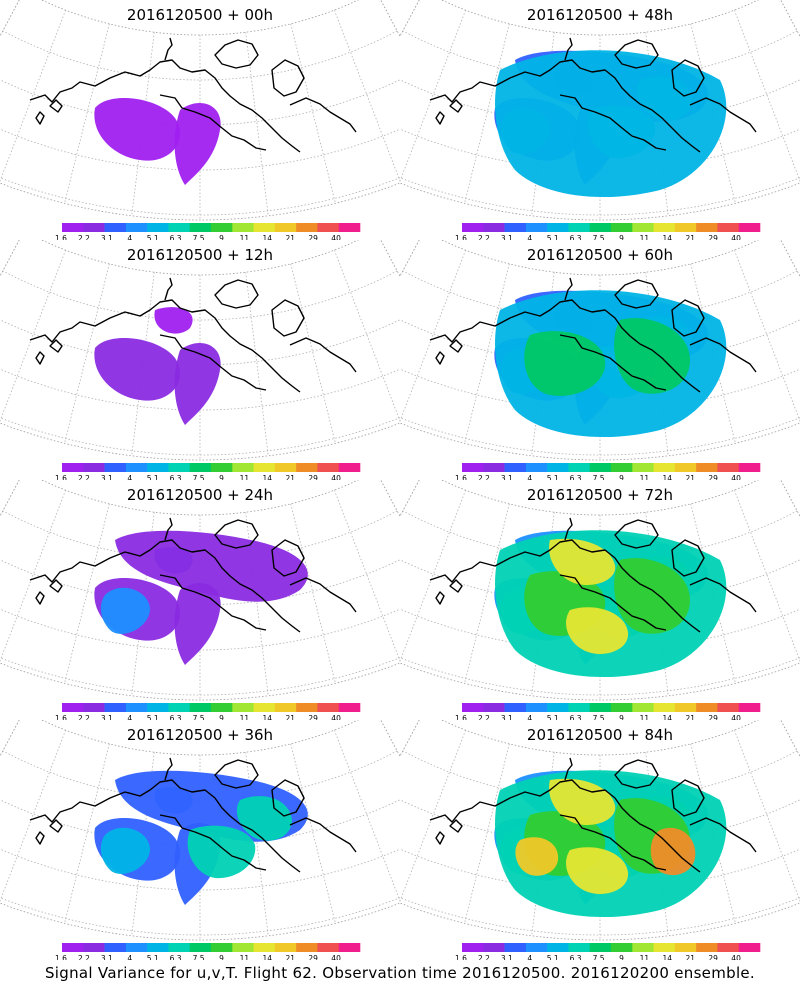 This screenshot has width=800, height=1000. What do you see at coordinates (336, 717) in the screenshot?
I see `colorbar-label: 40` at bounding box center [336, 717].